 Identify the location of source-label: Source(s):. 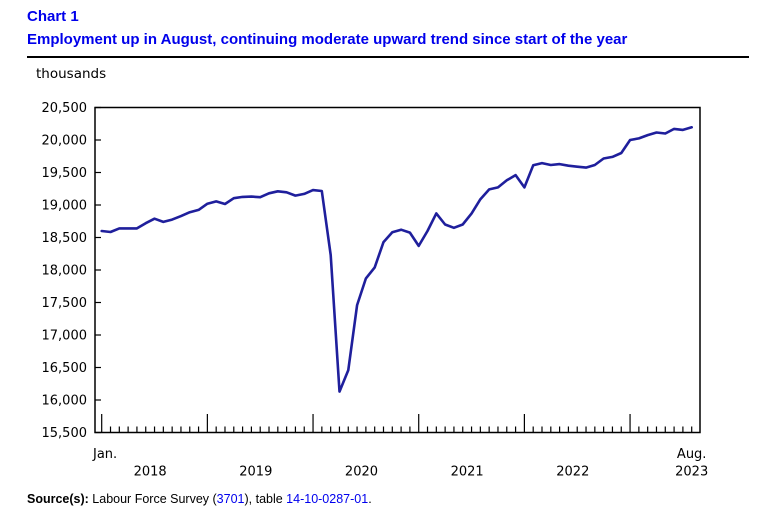
(58, 499).